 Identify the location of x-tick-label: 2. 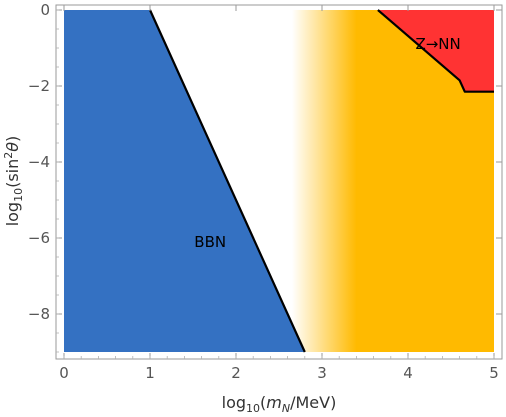
(236, 373).